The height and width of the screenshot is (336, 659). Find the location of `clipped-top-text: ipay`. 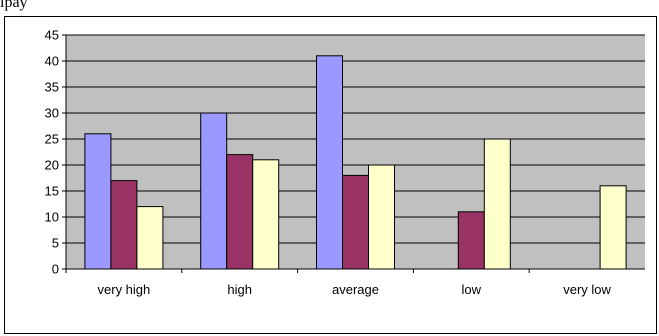

clipped-top-text: ipay is located at coordinates (14, 5).